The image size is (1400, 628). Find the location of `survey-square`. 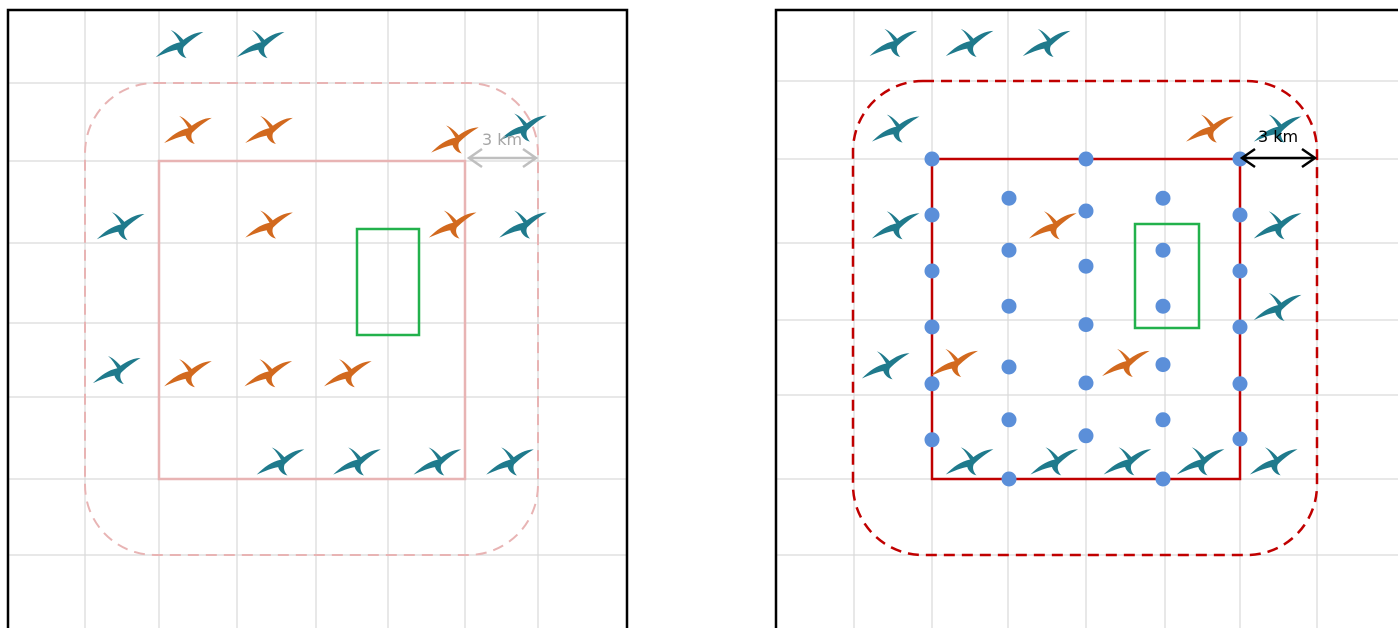

survey-square is located at coordinates (312, 320).